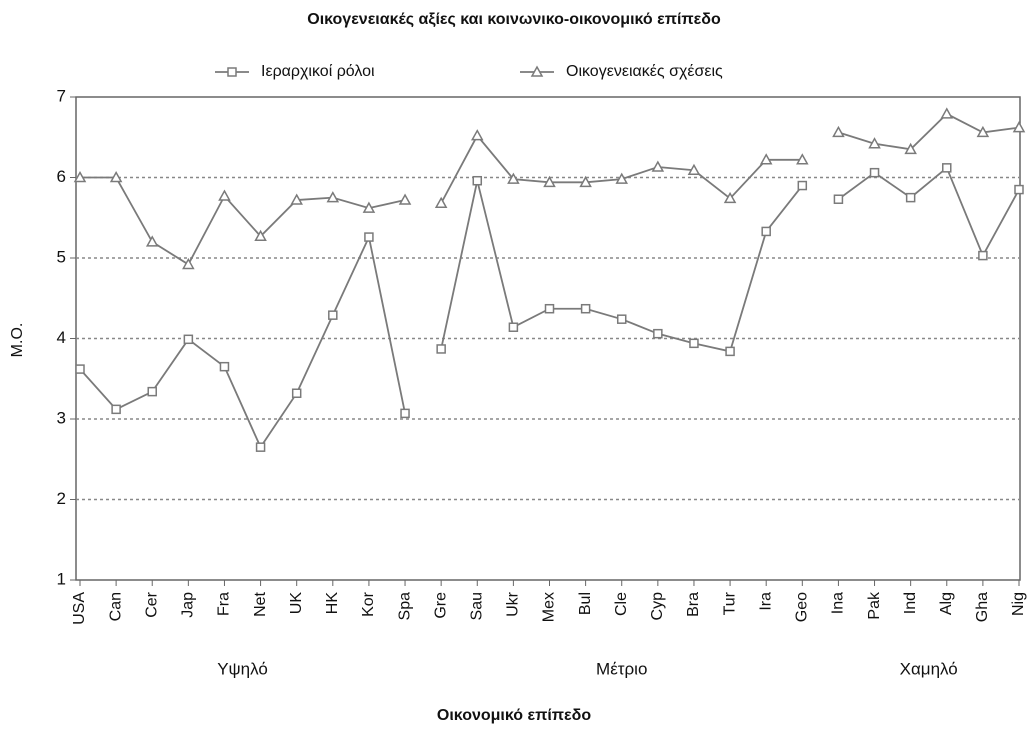  What do you see at coordinates (79, 608) in the screenshot?
I see `x-tick-label: USA` at bounding box center [79, 608].